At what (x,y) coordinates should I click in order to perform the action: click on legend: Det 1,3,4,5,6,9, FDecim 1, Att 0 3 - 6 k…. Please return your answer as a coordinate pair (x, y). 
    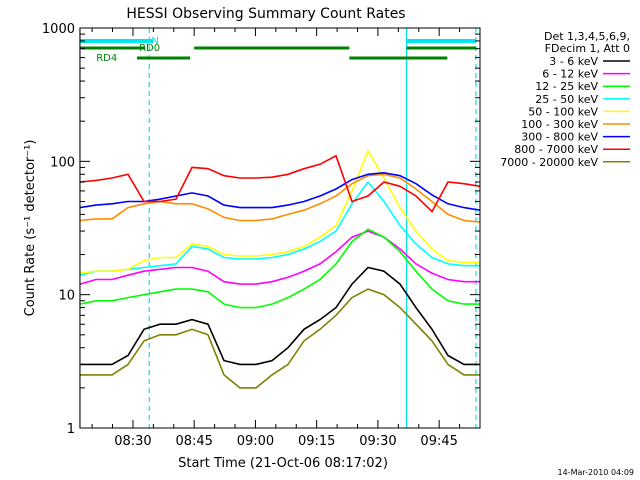
    Looking at the image, I should click on (565, 99).